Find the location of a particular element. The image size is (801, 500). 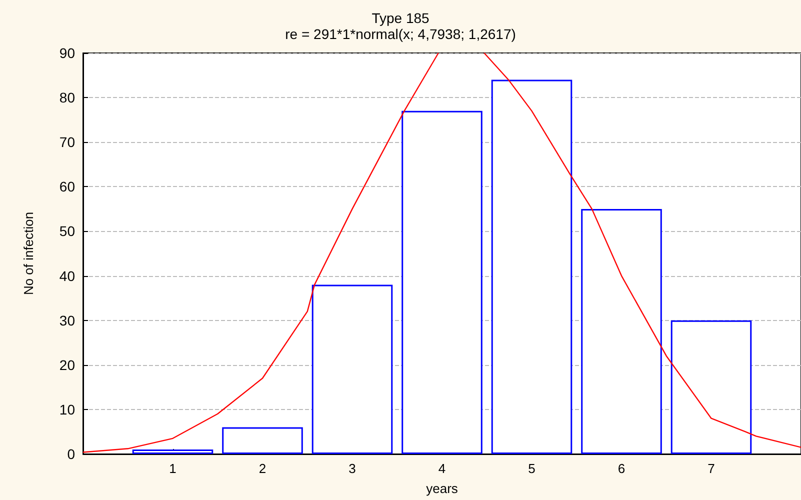

y-tick-label: 20 is located at coordinates (67, 364).